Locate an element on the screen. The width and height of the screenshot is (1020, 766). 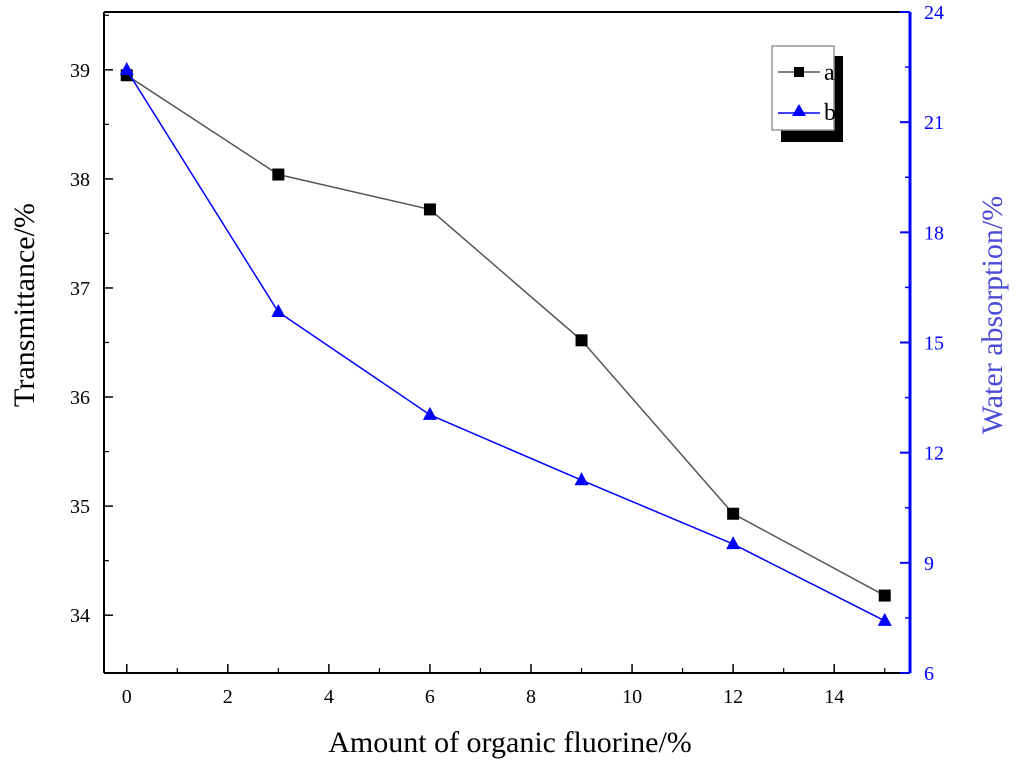
y-left-tick-label: 35 is located at coordinates (80, 507).